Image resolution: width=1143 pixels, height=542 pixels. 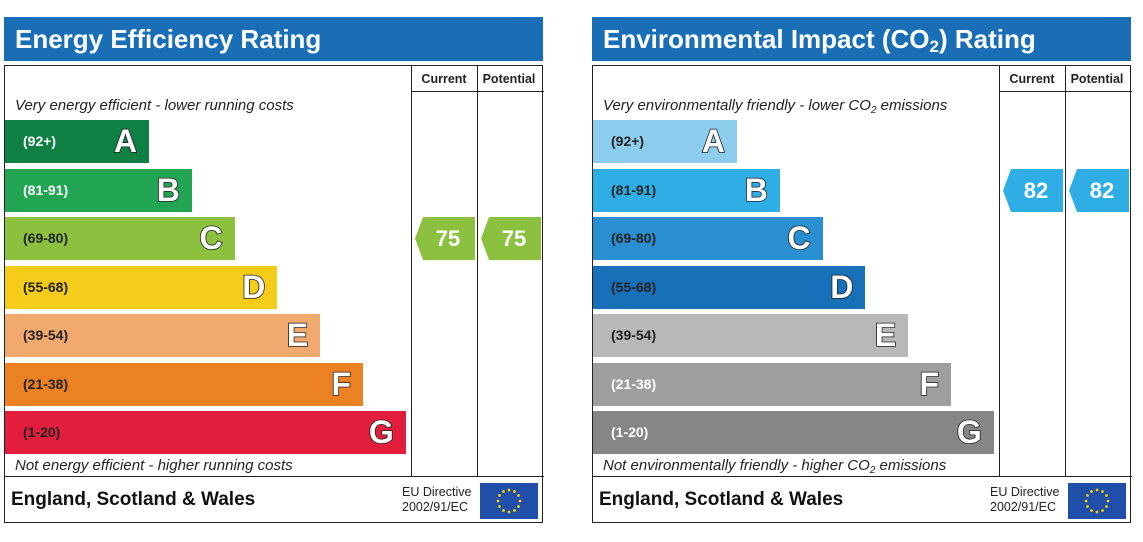 What do you see at coordinates (1102, 190) in the screenshot?
I see `potential-score-value: 82` at bounding box center [1102, 190].